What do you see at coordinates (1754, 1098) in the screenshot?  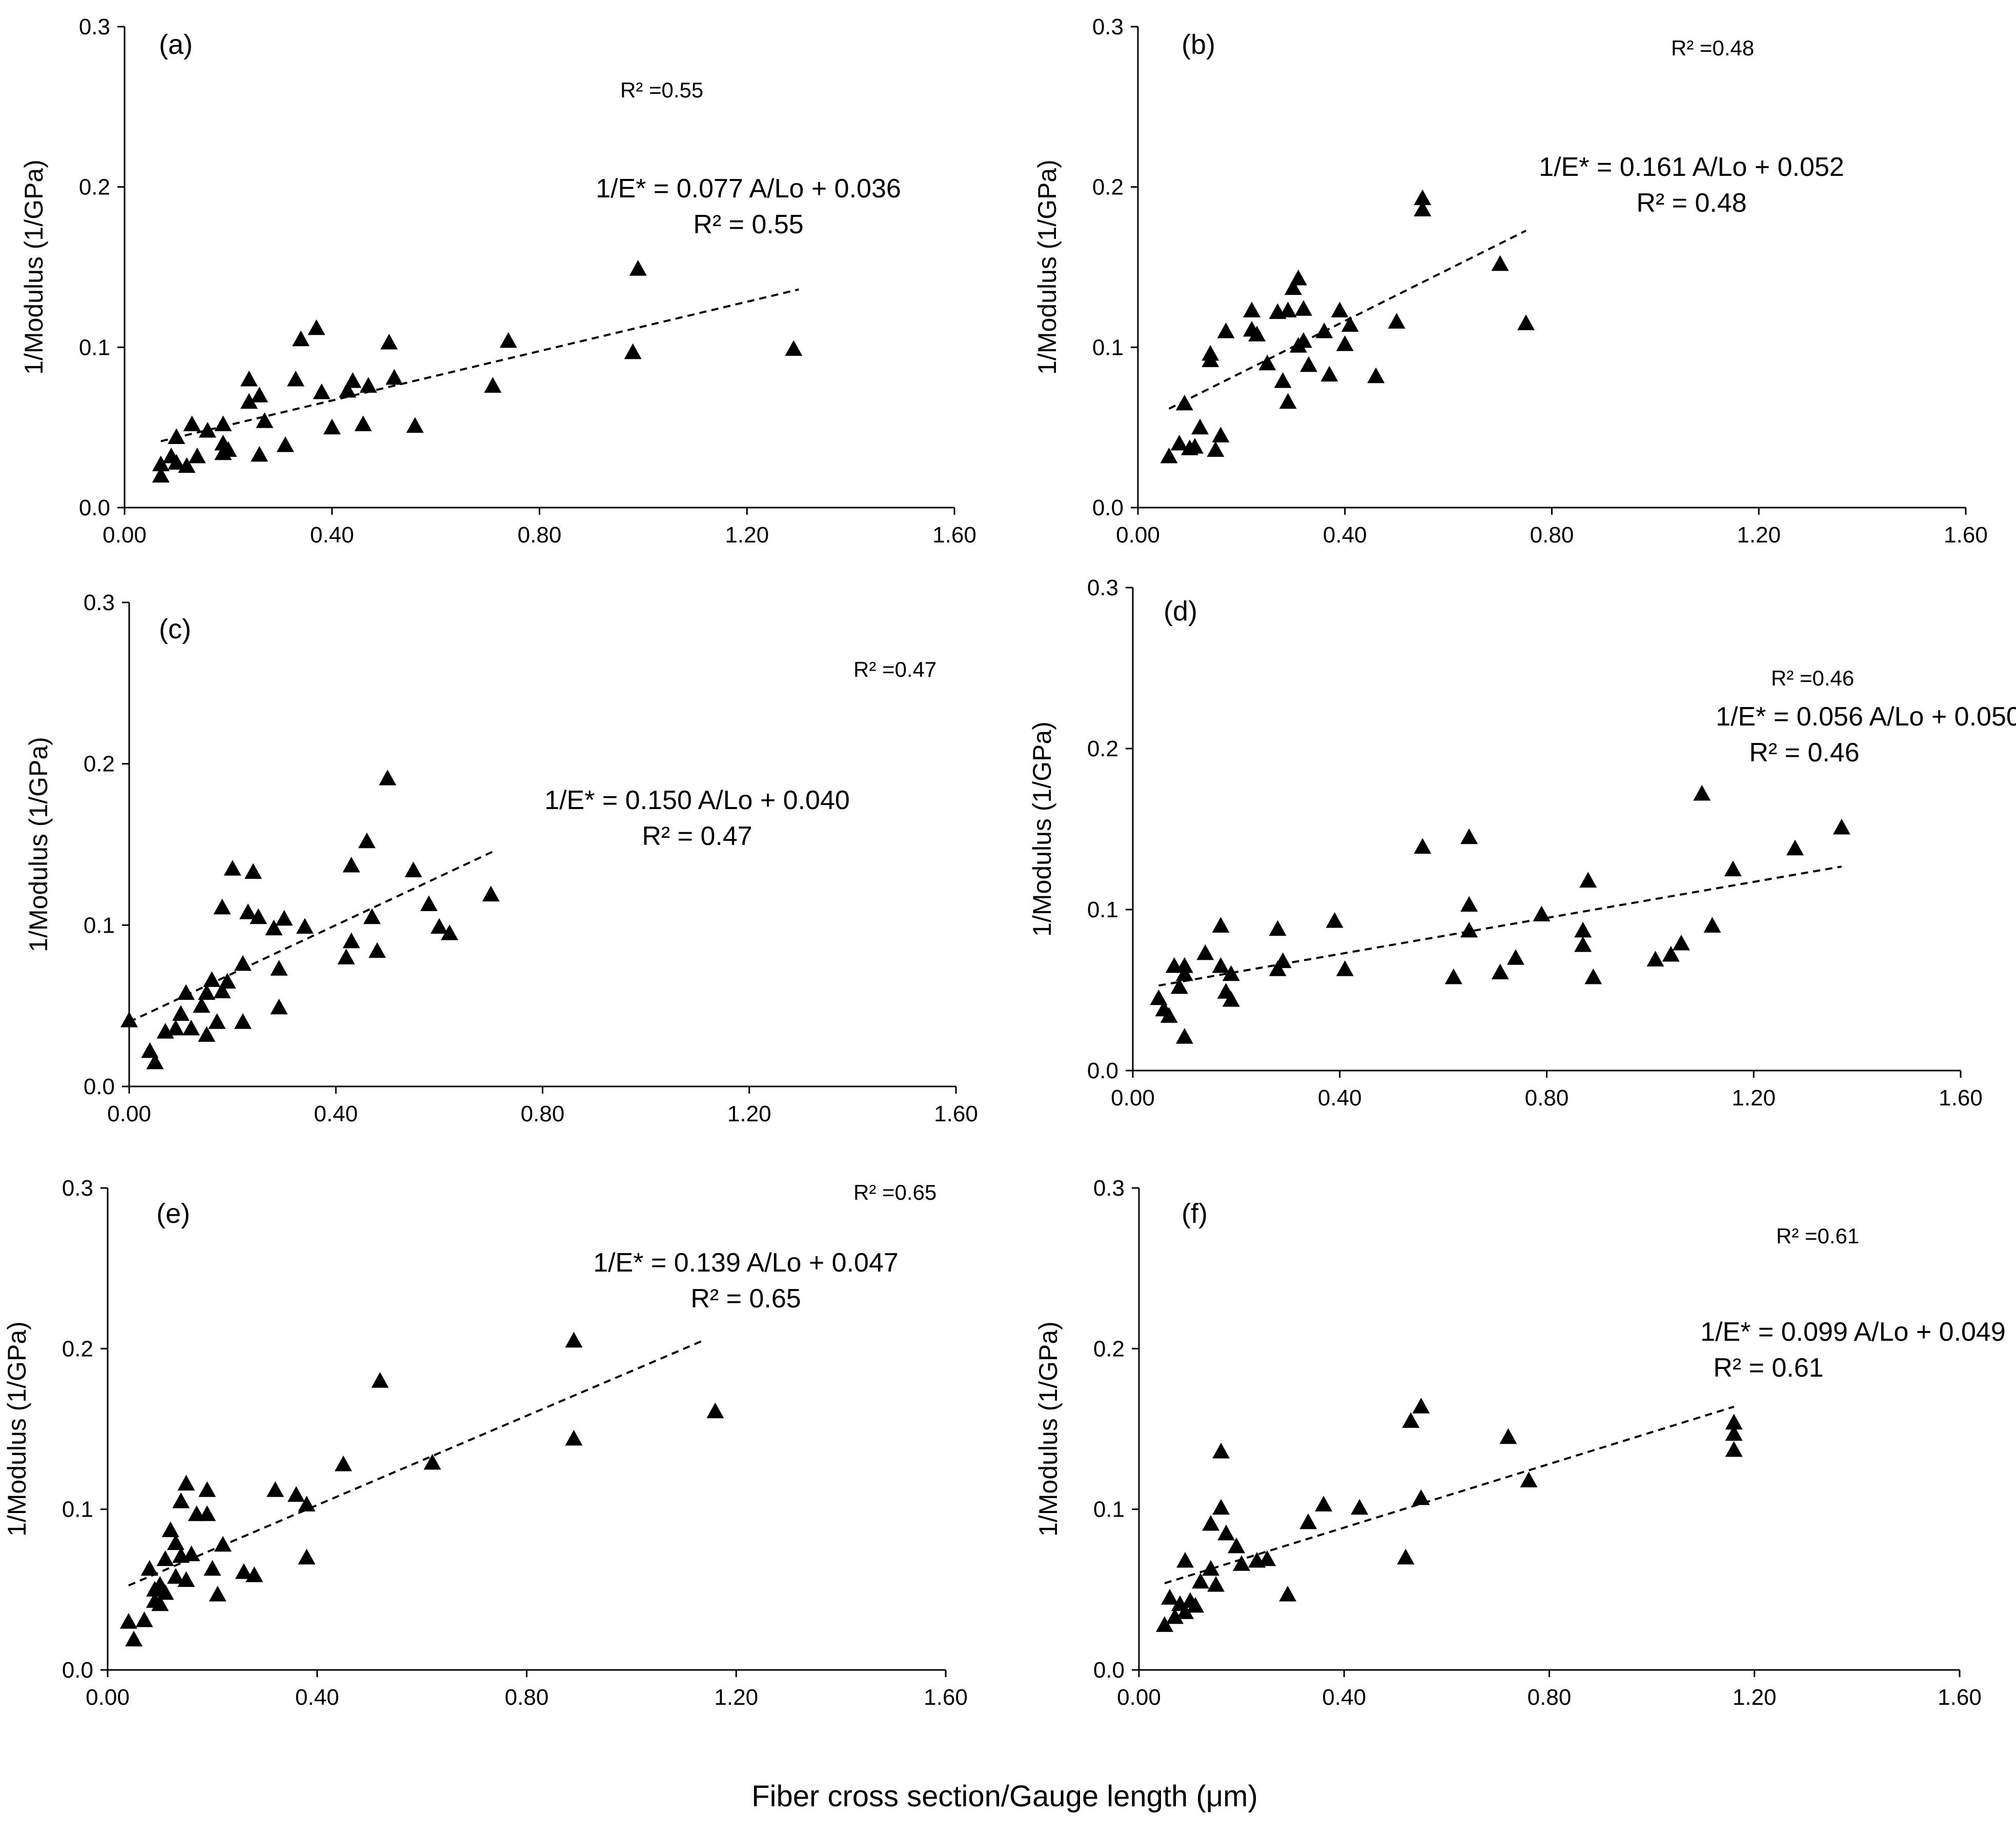 I see `x-tick-label: 1.20` at bounding box center [1754, 1098].